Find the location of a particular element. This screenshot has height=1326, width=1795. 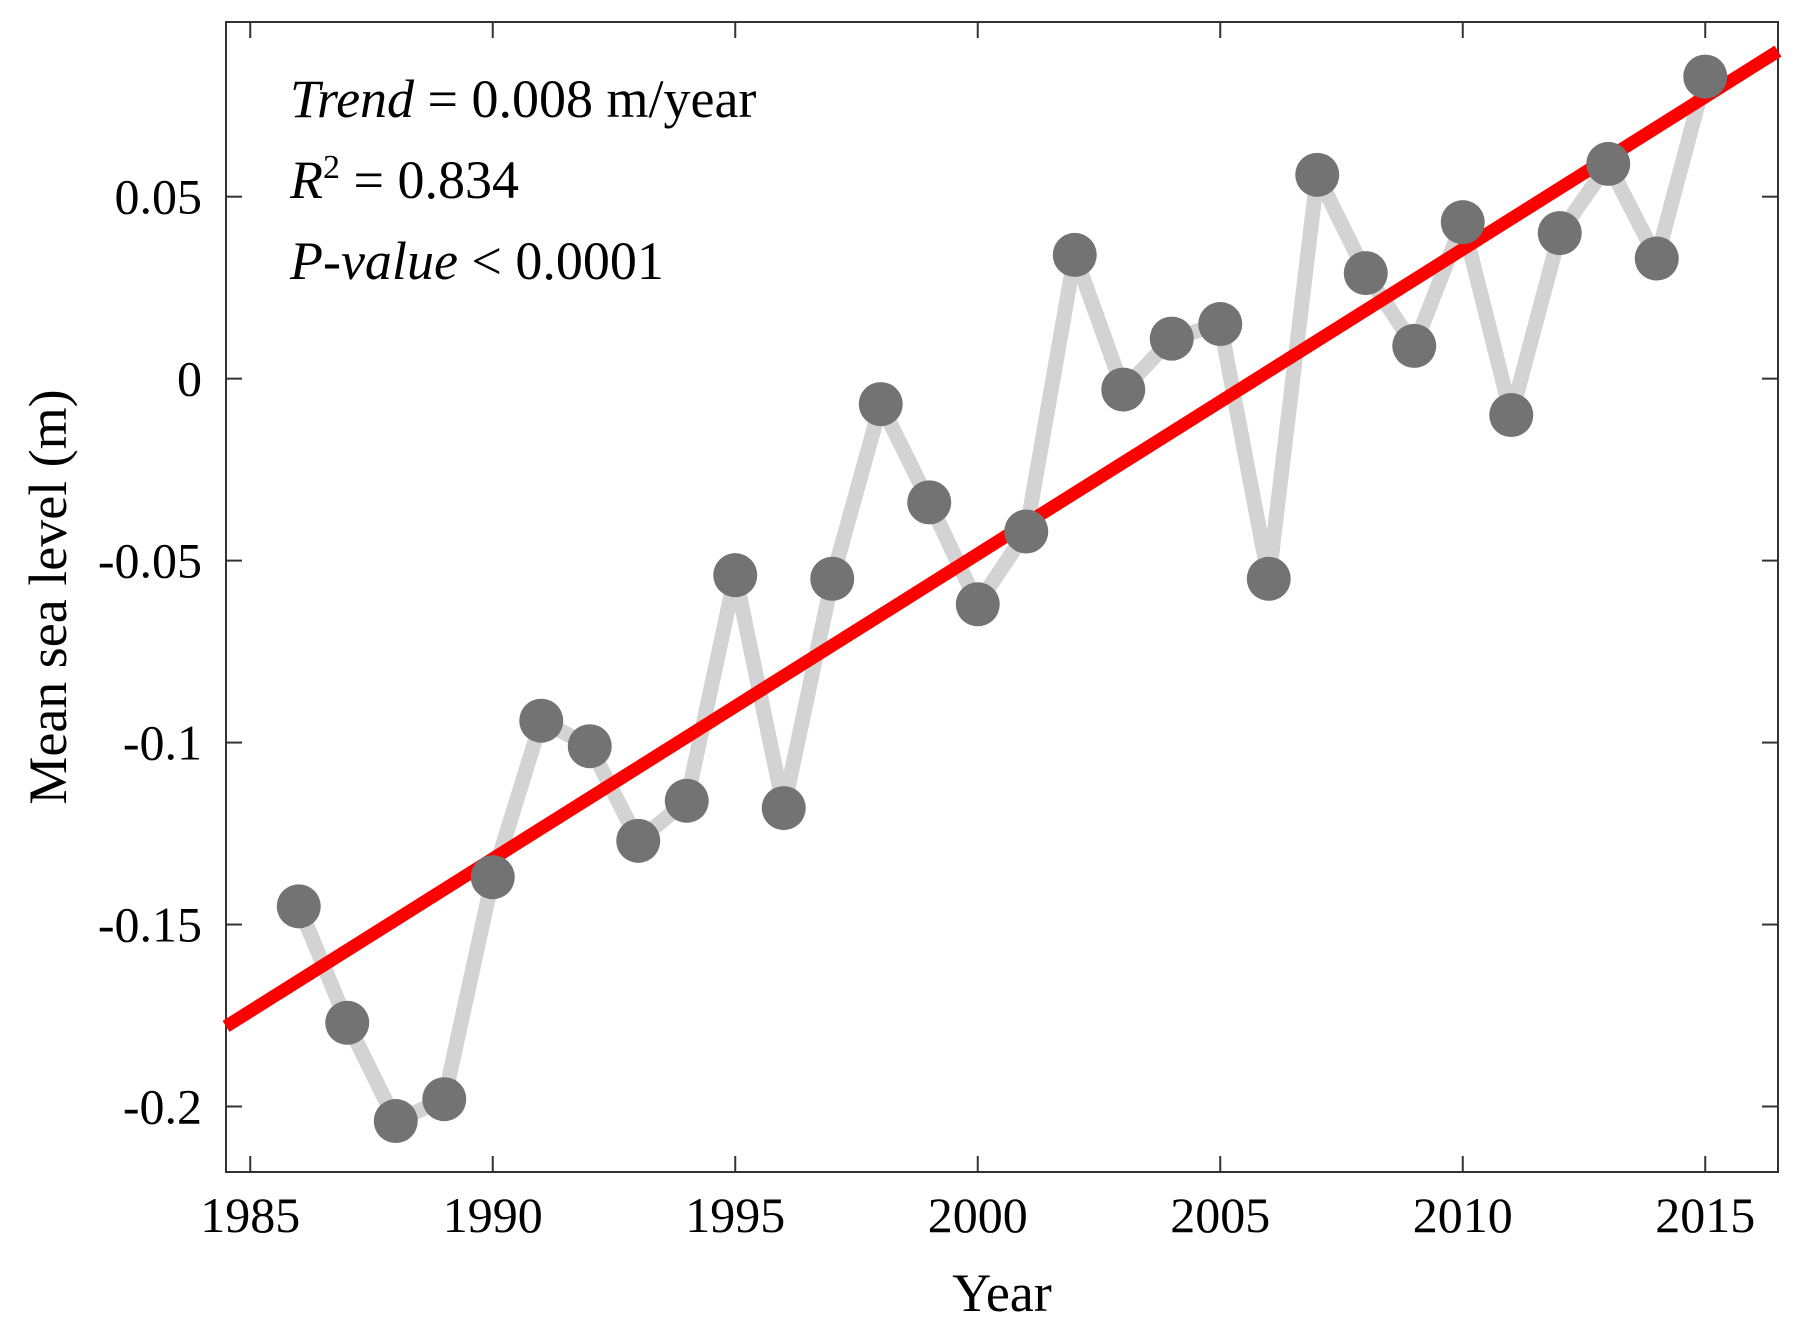

annotation-value: < 0.0001 is located at coordinates (561, 261).